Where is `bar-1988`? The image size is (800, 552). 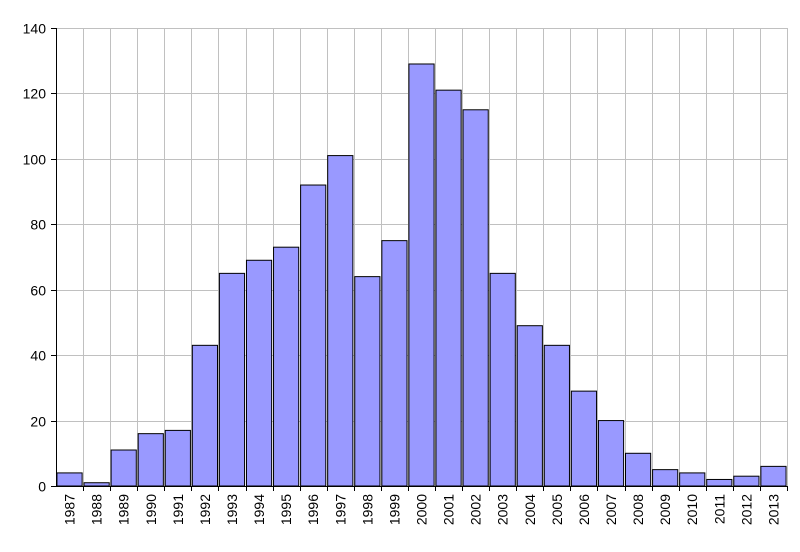 bar-1988 is located at coordinates (96, 484).